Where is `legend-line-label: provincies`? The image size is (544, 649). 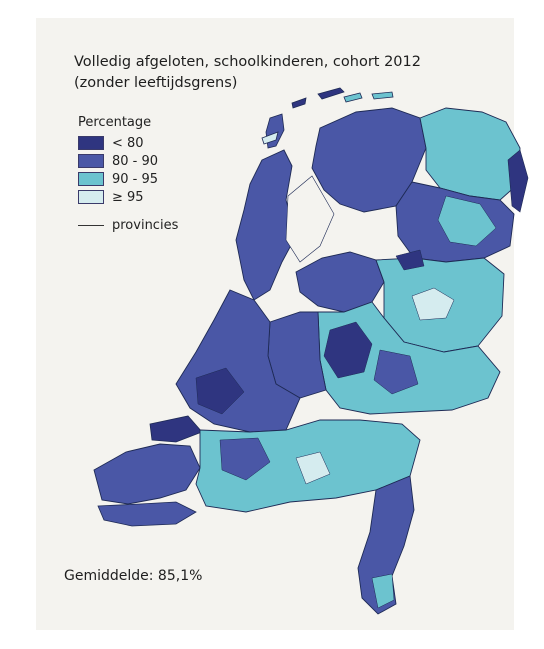 legend-line-label: provincies is located at coordinates (145, 225).